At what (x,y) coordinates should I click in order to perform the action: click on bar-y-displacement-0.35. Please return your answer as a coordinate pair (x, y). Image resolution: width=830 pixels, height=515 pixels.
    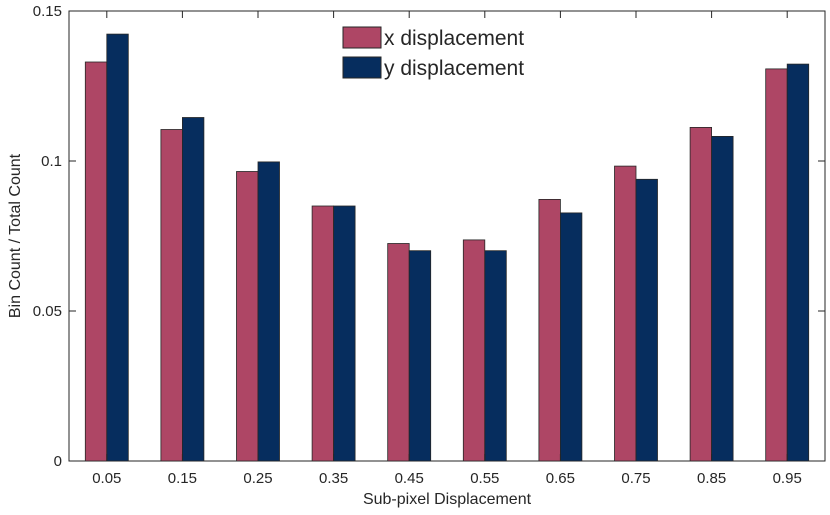
    Looking at the image, I should click on (344, 333).